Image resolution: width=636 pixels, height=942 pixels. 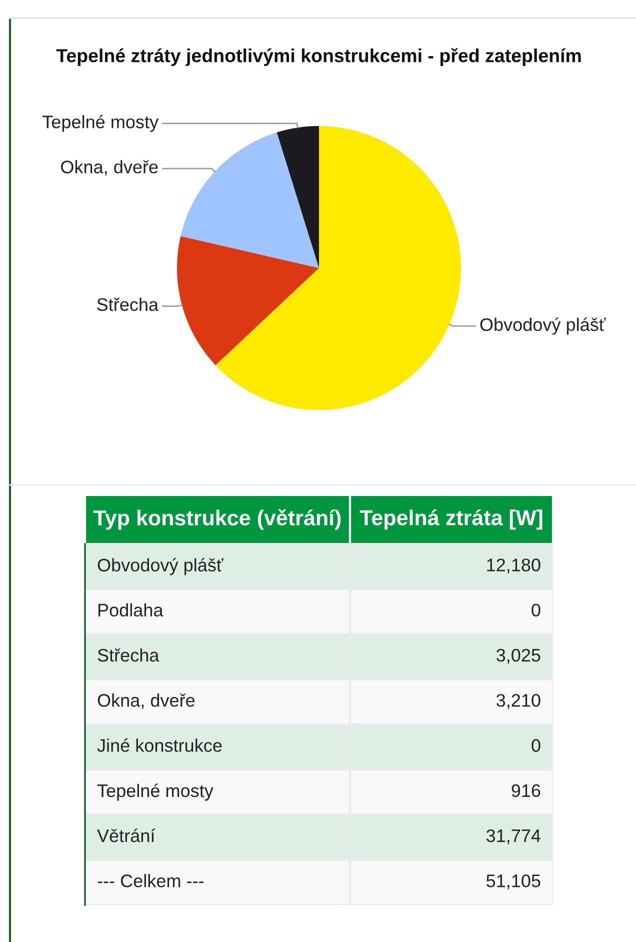 What do you see at coordinates (146, 701) in the screenshot?
I see `category-label: Okna, dveře` at bounding box center [146, 701].